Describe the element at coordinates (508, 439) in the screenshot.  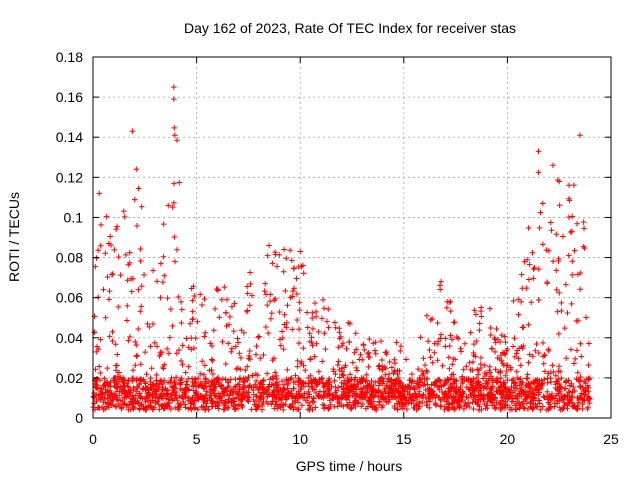
I see `x-tick-label: 20` at that location.